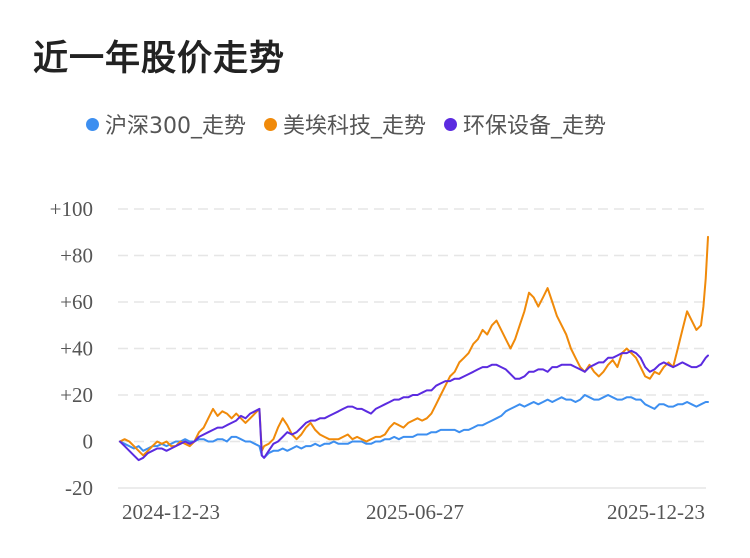  What do you see at coordinates (451, 124) in the screenshot?
I see `legend-dot-env` at bounding box center [451, 124].